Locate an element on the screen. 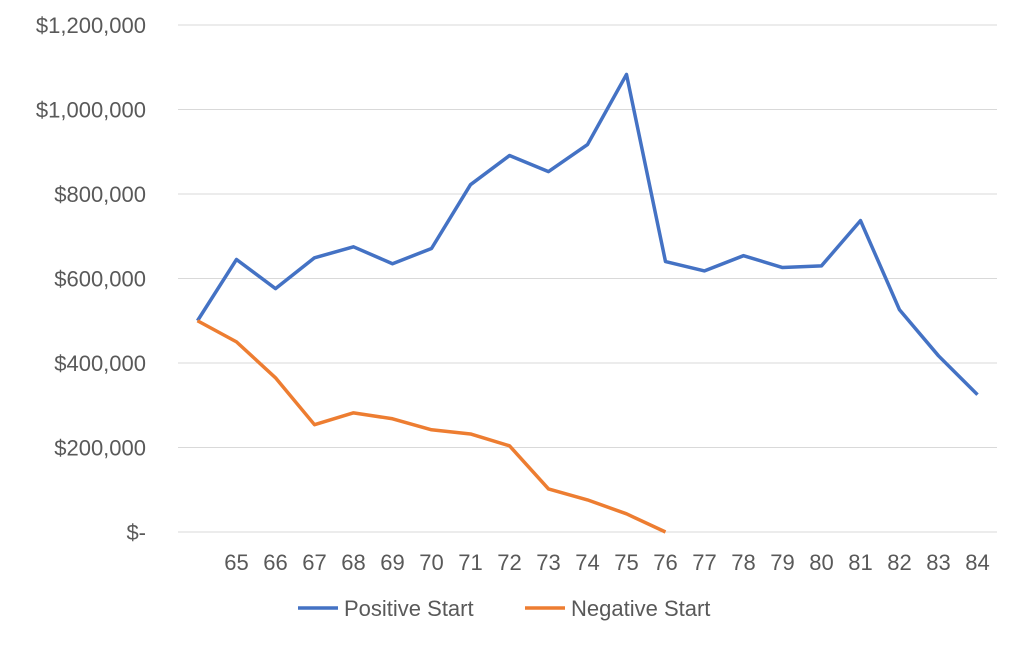 The width and height of the screenshot is (1024, 651). x-tick-label: 73 is located at coordinates (548, 562).